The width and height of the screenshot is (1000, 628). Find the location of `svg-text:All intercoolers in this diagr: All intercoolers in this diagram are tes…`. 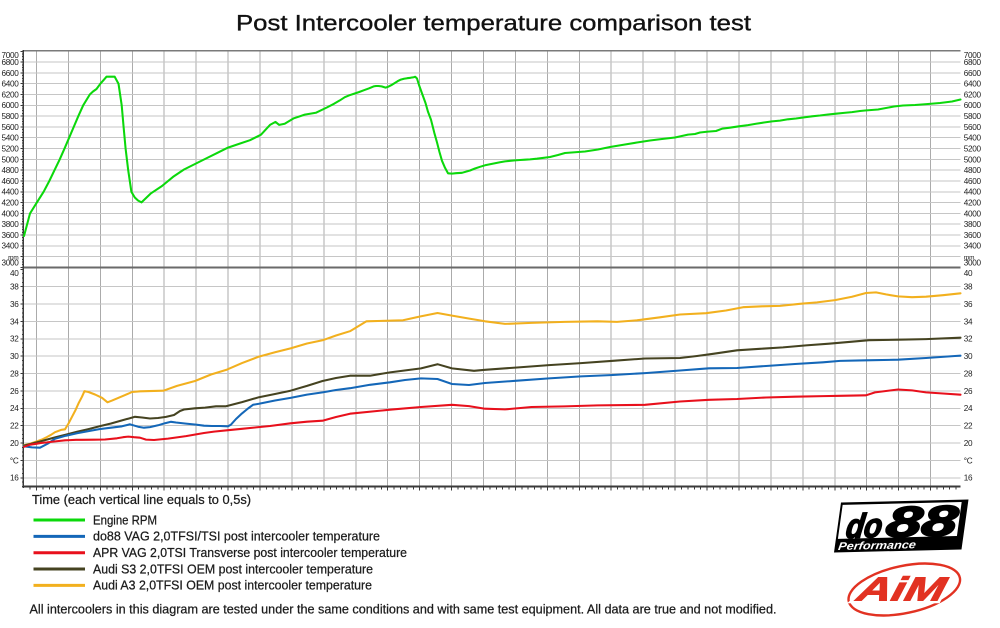

svg-text:All intercoolers in this diagr: All intercoolers in this diagram are tes… is located at coordinates (403, 610).